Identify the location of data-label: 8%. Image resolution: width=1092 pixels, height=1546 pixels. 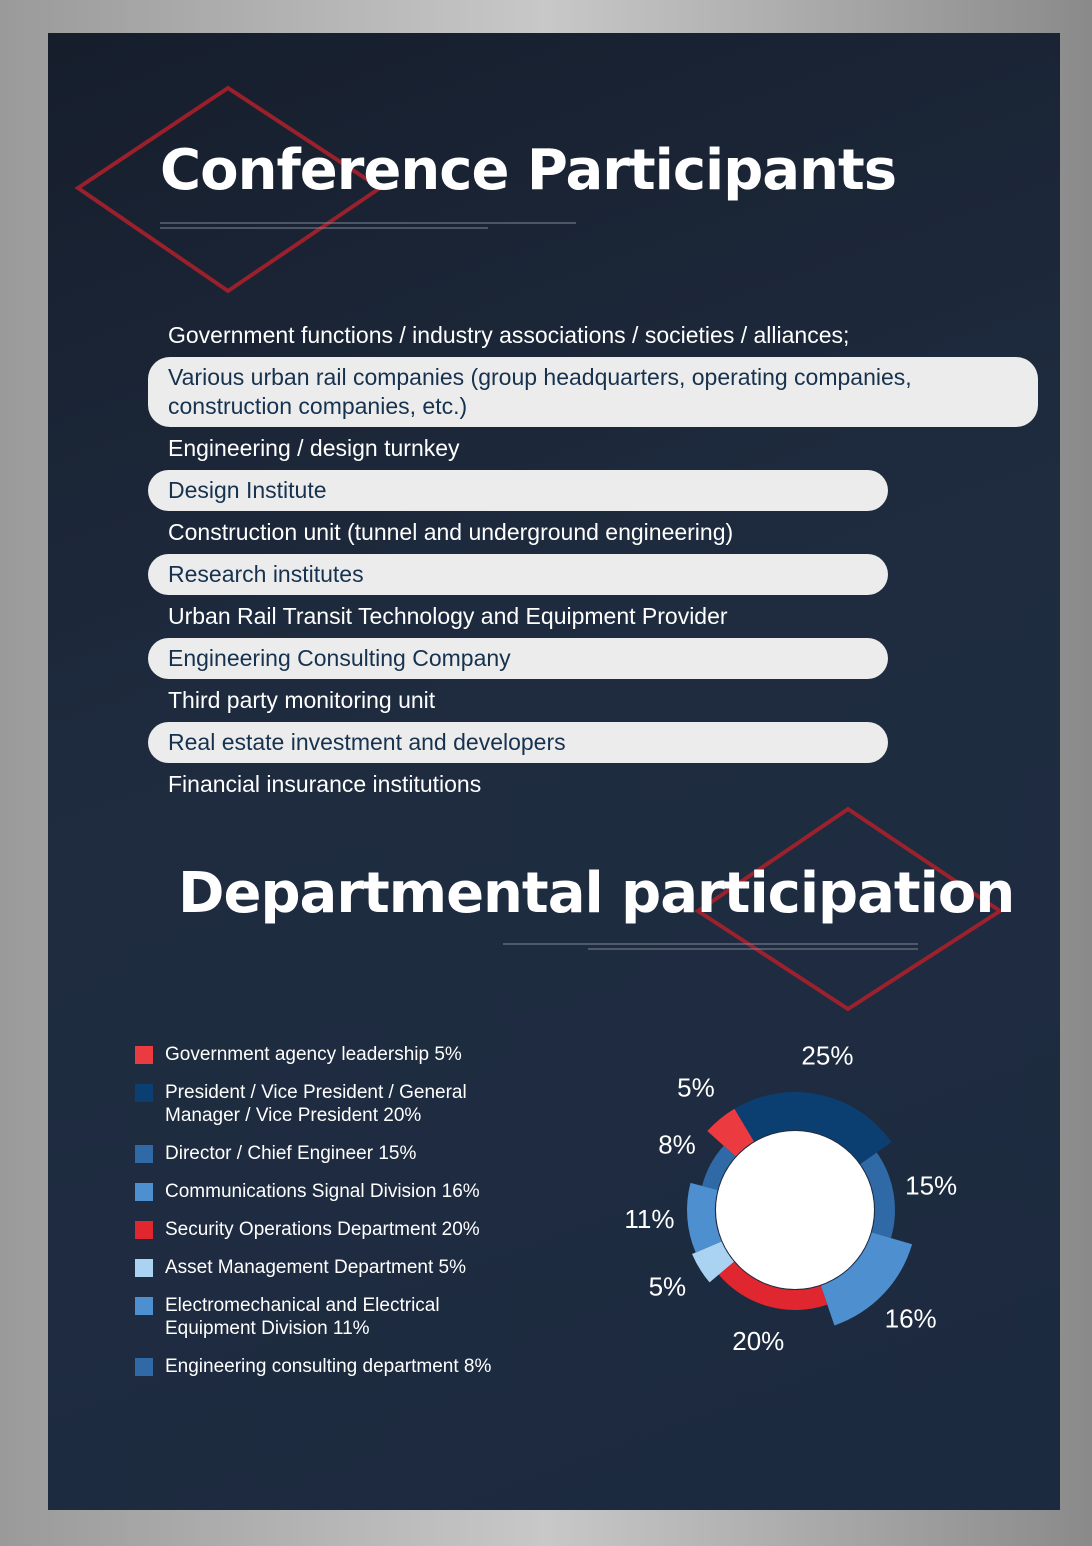
(677, 1144).